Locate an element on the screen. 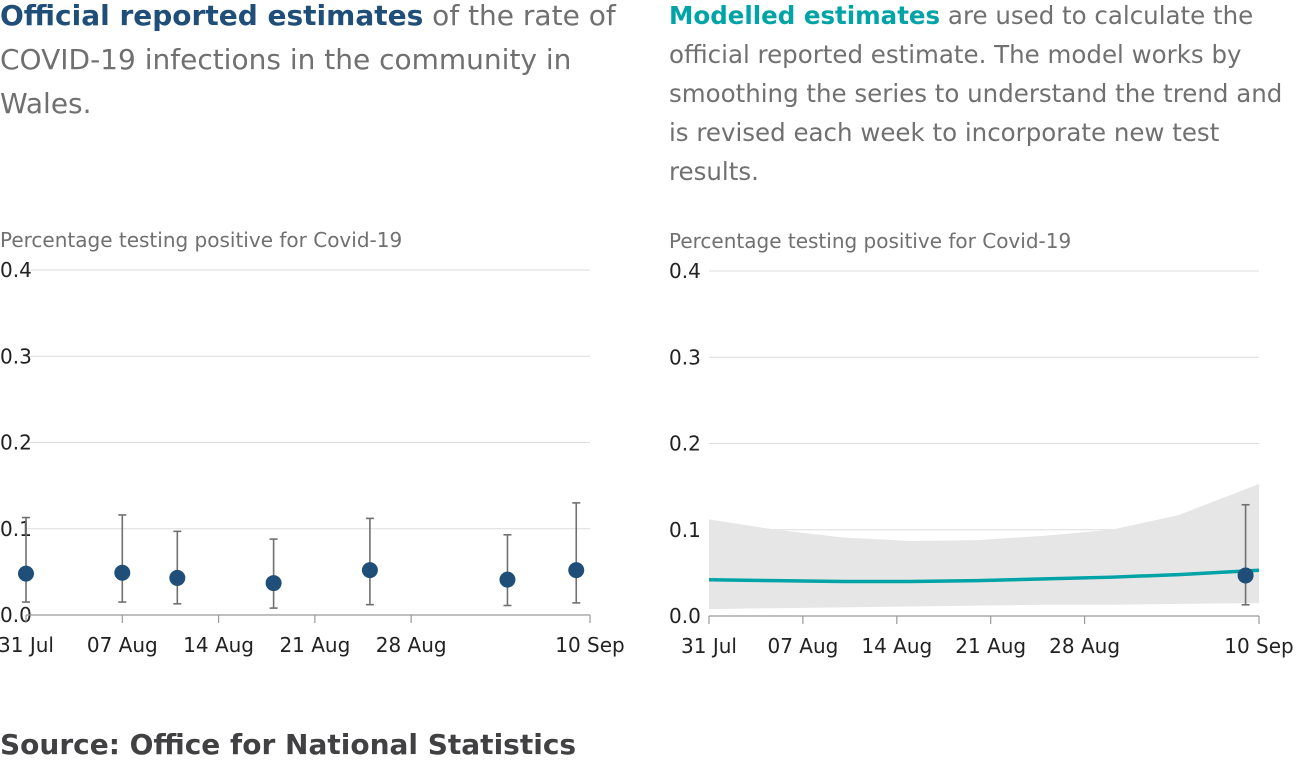  official-estimates-highlight: Official reported estimates is located at coordinates (212, 16).